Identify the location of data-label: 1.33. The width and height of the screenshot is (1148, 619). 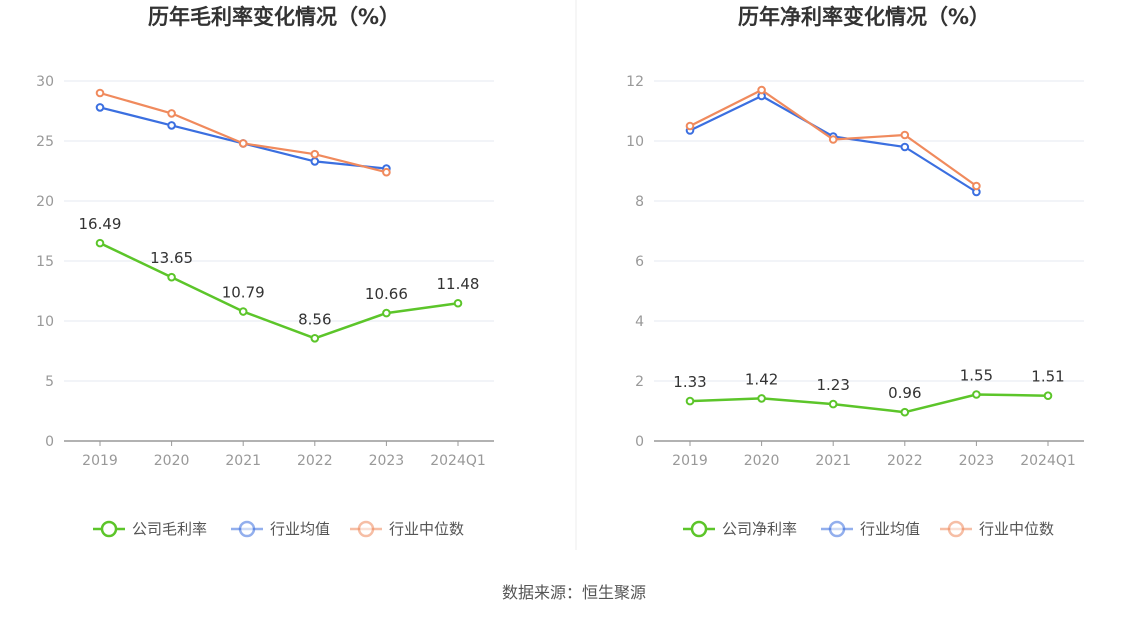
(689, 382).